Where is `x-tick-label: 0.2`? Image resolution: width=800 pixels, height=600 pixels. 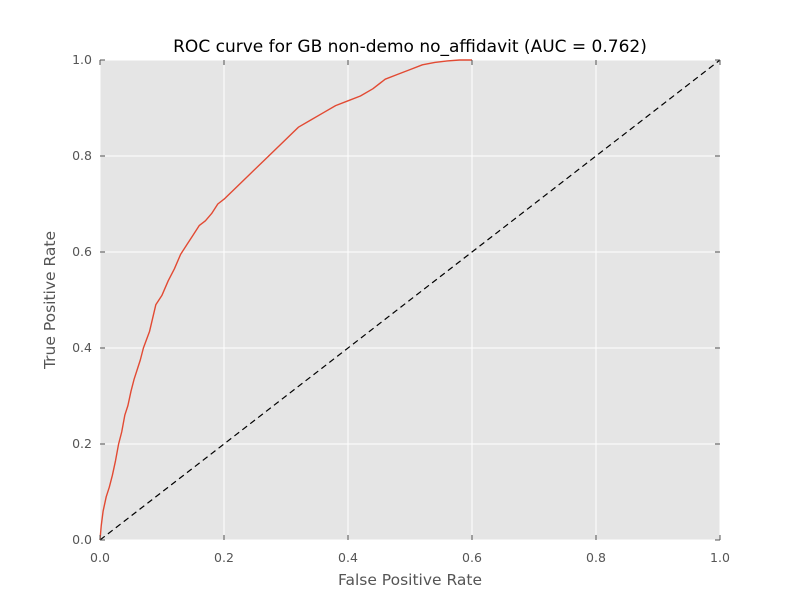
x-tick-label: 0.2 is located at coordinates (224, 557).